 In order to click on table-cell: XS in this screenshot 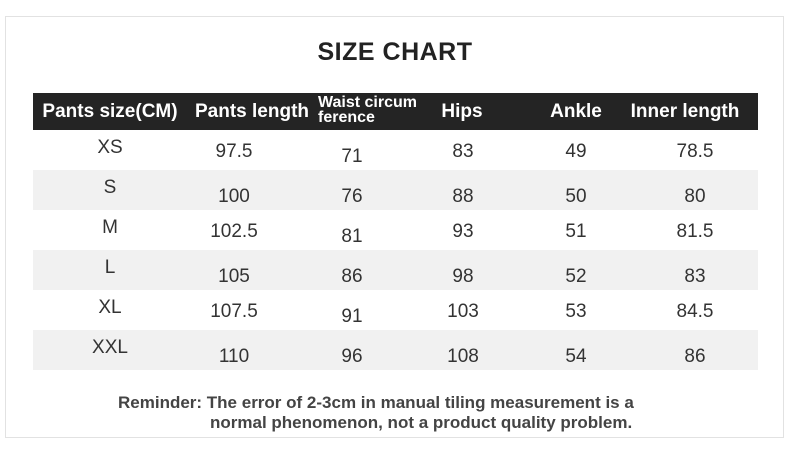, I will do `click(110, 147)`.